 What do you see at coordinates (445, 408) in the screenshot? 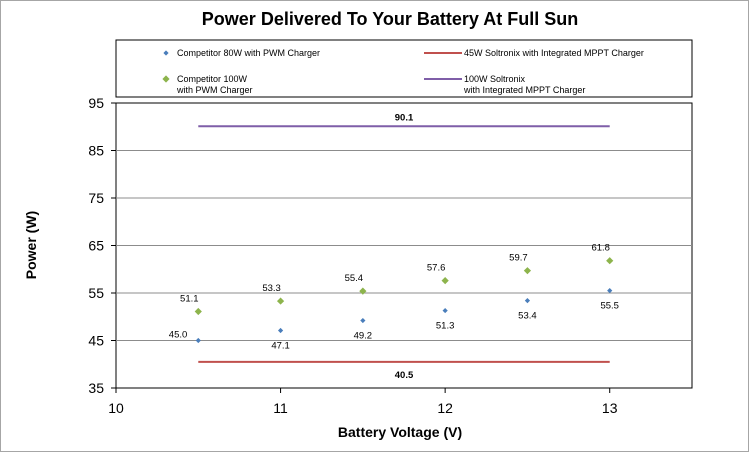
I see `x-tick-label: 12` at bounding box center [445, 408].